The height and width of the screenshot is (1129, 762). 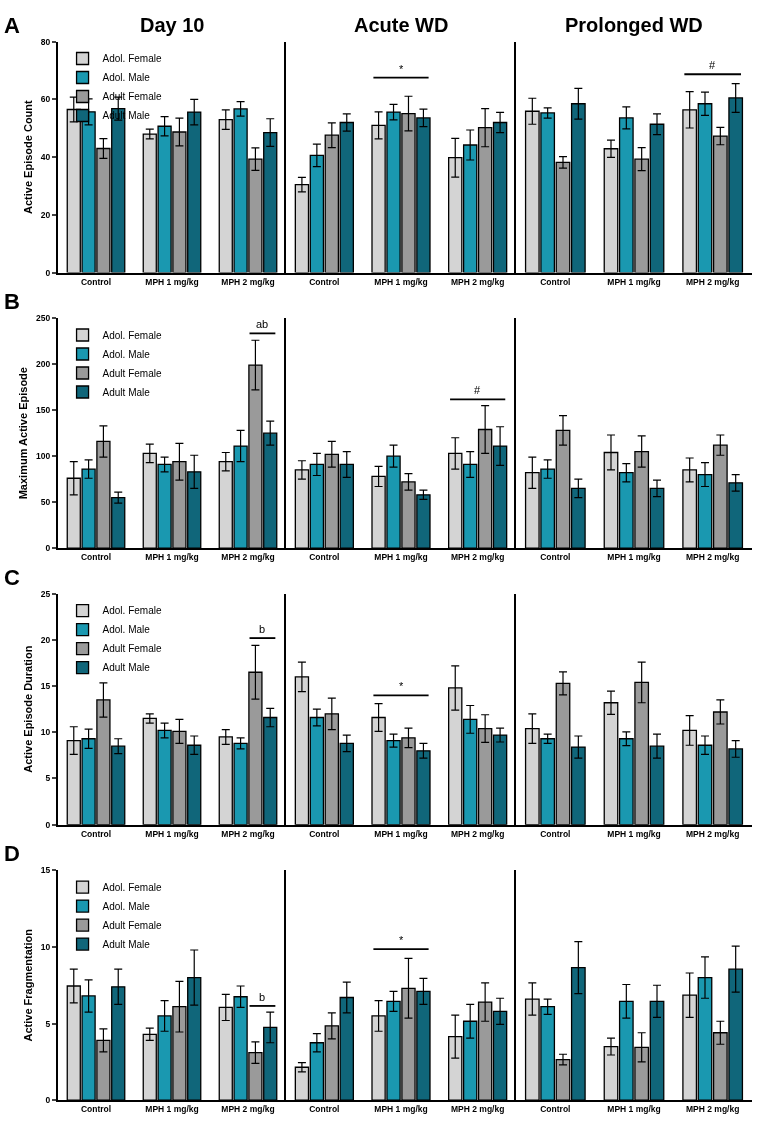 What do you see at coordinates (262, 324) in the screenshot?
I see `annotation: ab` at bounding box center [262, 324].